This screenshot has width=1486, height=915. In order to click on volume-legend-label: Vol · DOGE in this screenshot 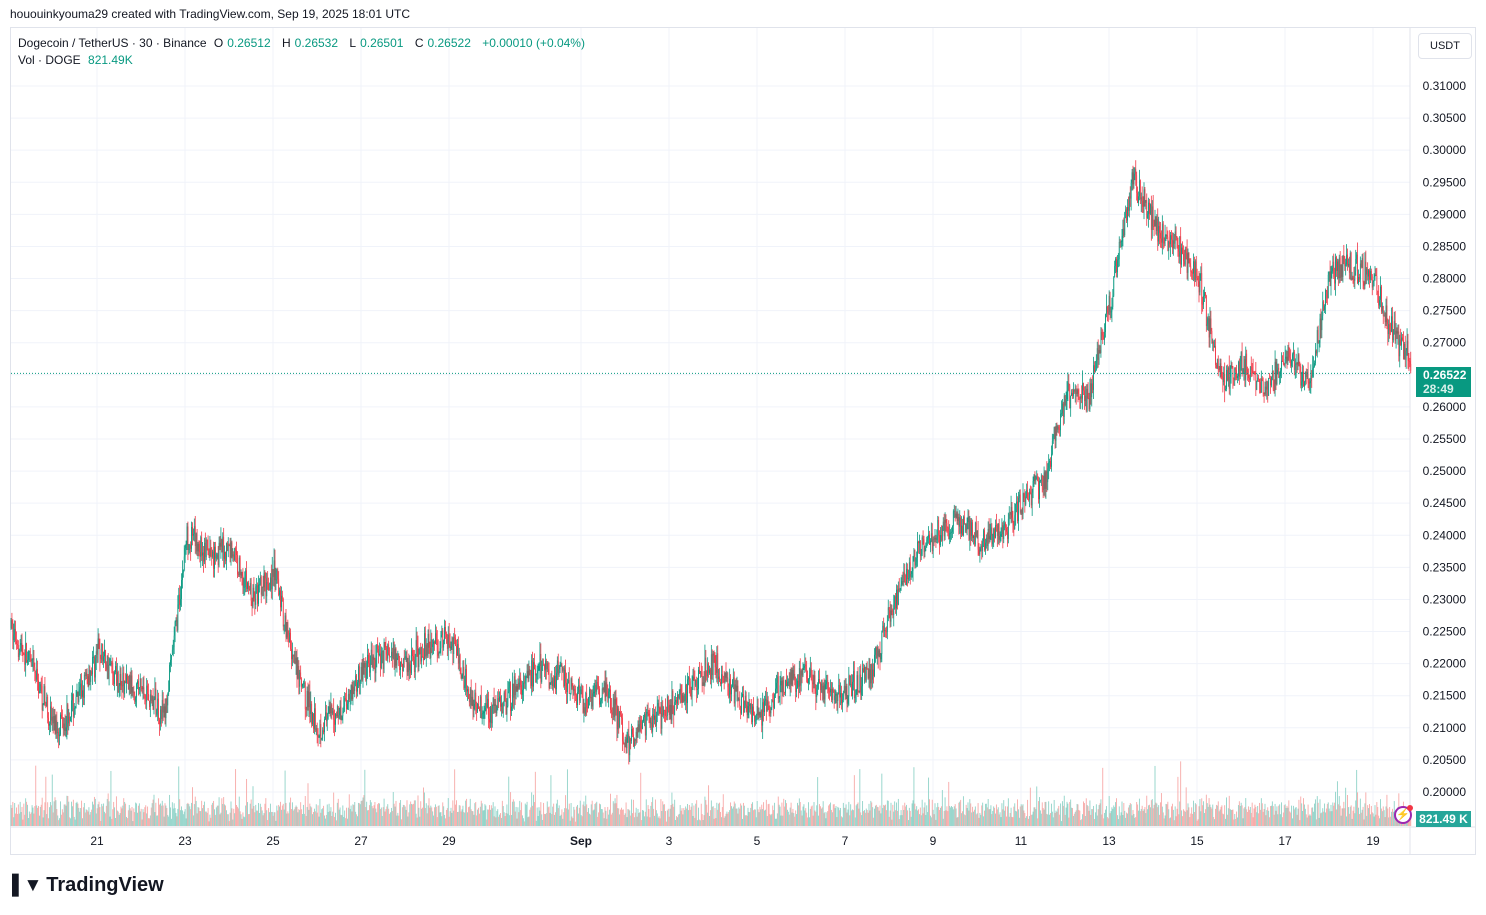, I will do `click(49, 60)`.